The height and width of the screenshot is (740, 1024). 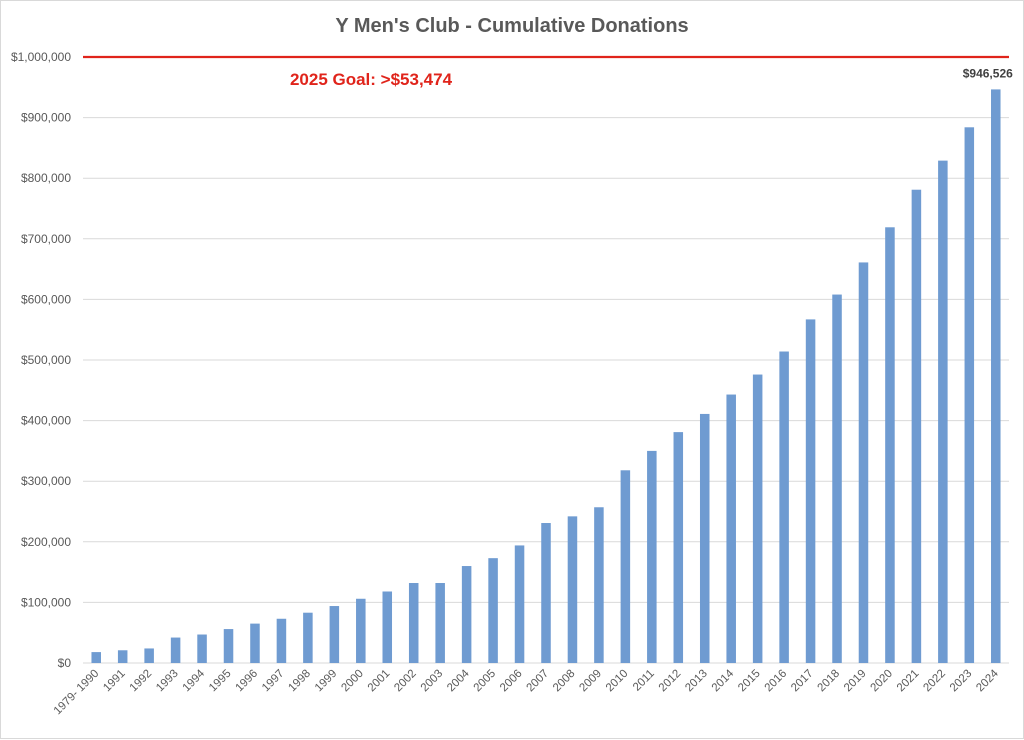 What do you see at coordinates (41, 57) in the screenshot?
I see `y-tick-label: $1,000,000` at bounding box center [41, 57].